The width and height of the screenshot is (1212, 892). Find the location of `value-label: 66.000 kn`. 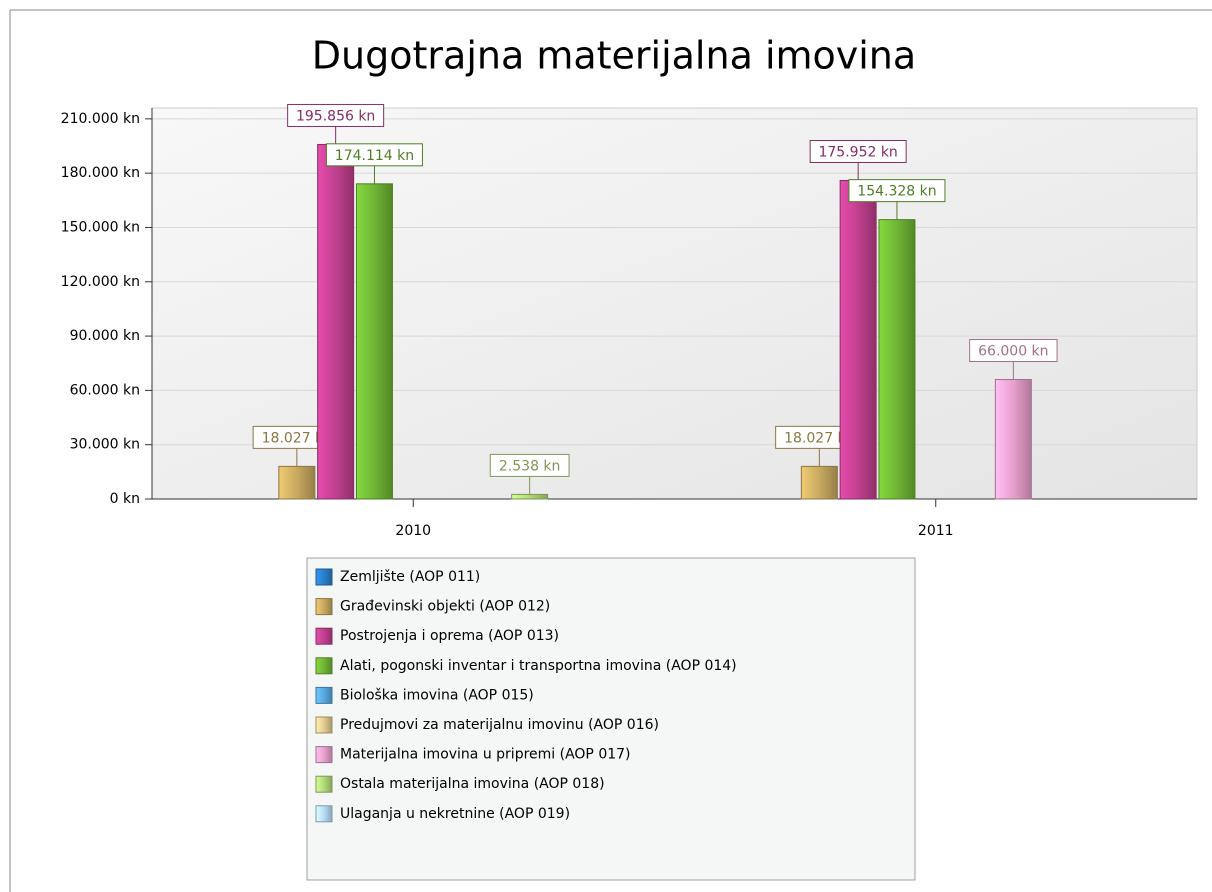

value-label: 66.000 kn is located at coordinates (1013, 352).